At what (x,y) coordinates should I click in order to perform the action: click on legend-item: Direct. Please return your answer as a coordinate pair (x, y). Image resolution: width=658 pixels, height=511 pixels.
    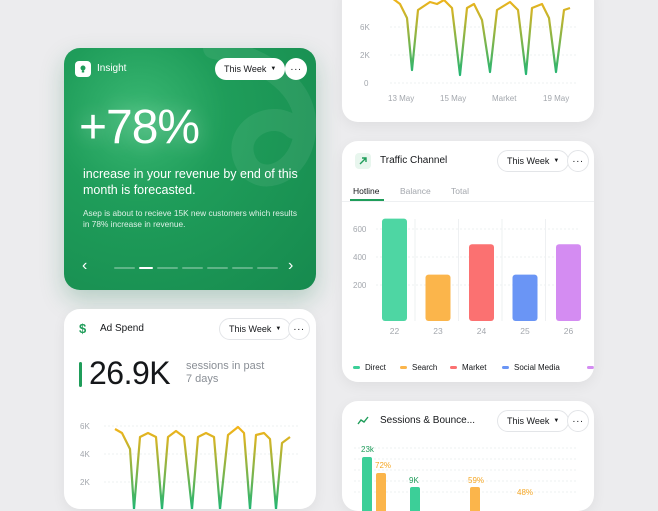
    Looking at the image, I should click on (369, 367).